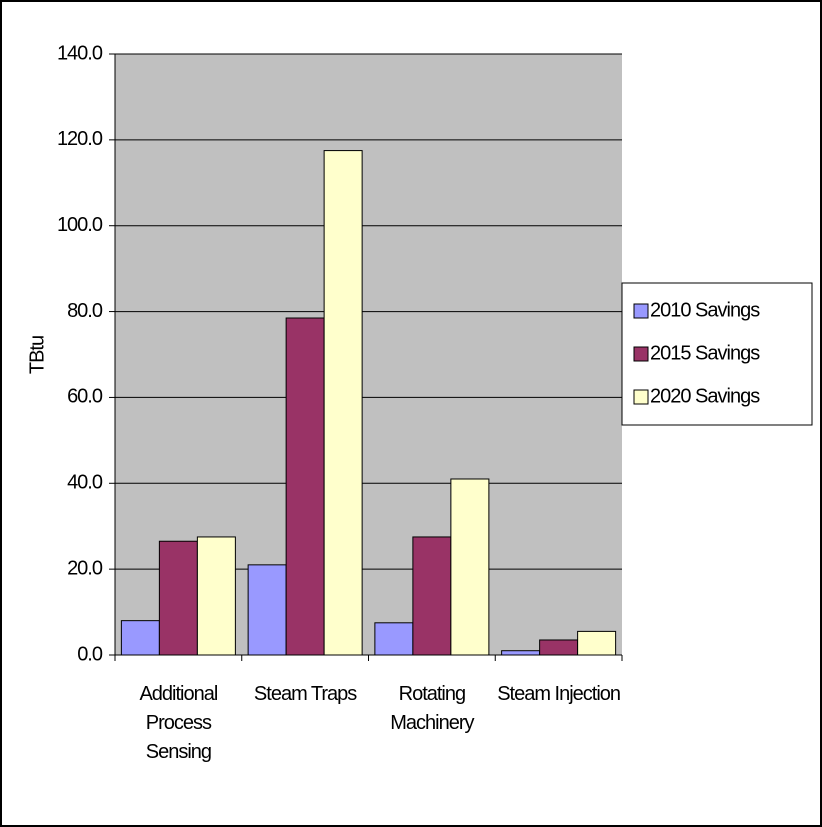 The height and width of the screenshot is (827, 822). What do you see at coordinates (37, 355) in the screenshot?
I see `y-axis-label: TBtu` at bounding box center [37, 355].